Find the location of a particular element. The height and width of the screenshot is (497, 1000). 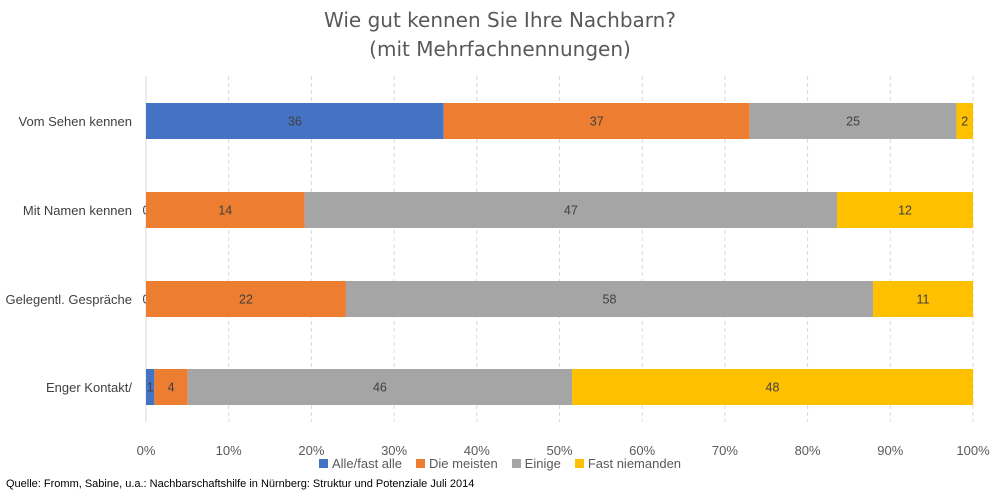

x-tick-label: 100% is located at coordinates (973, 450).